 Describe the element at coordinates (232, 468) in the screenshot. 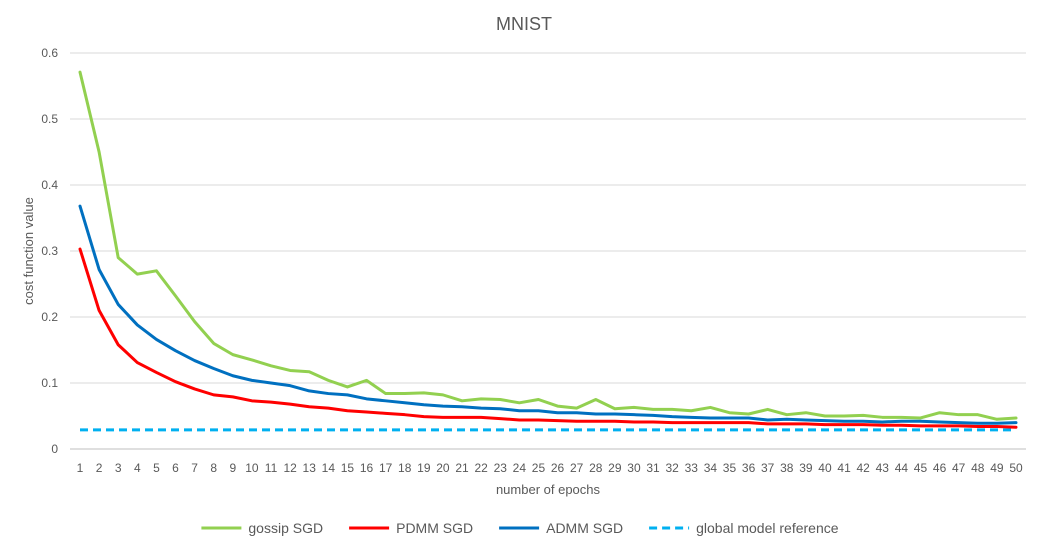

I see `x-tick-label: 9` at that location.